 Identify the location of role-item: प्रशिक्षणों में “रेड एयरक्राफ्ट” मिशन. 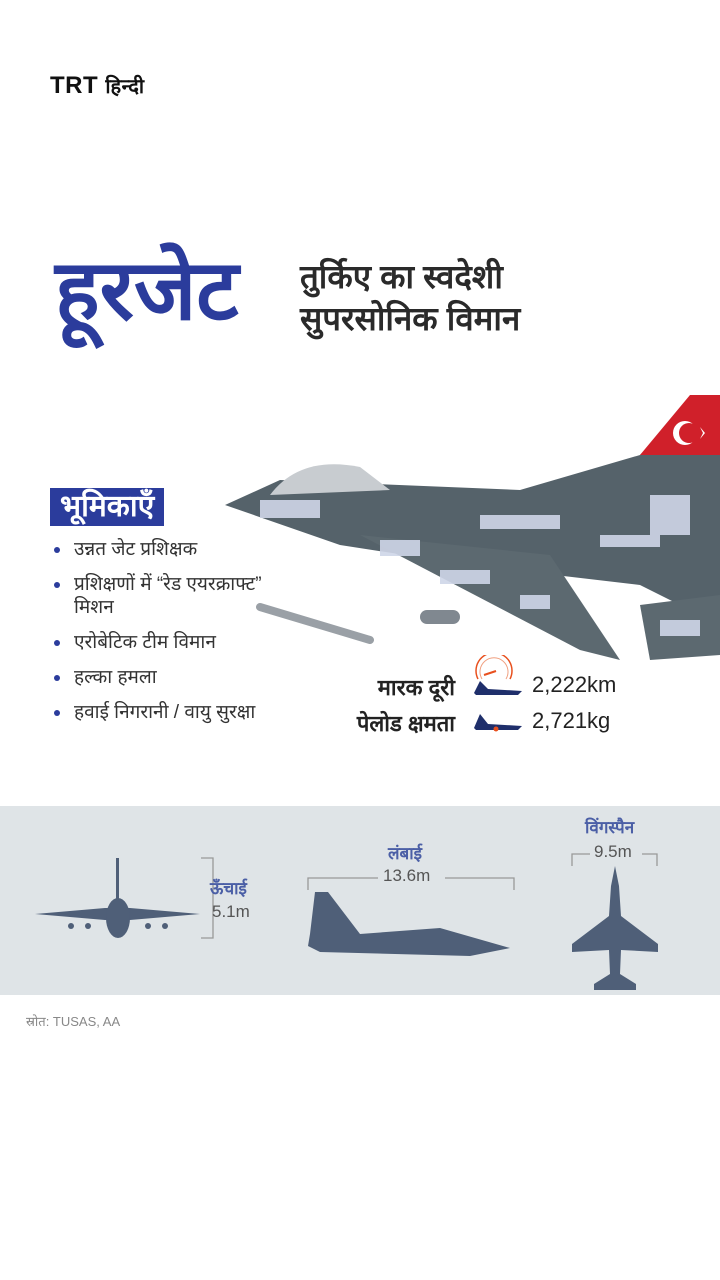
(157, 596).